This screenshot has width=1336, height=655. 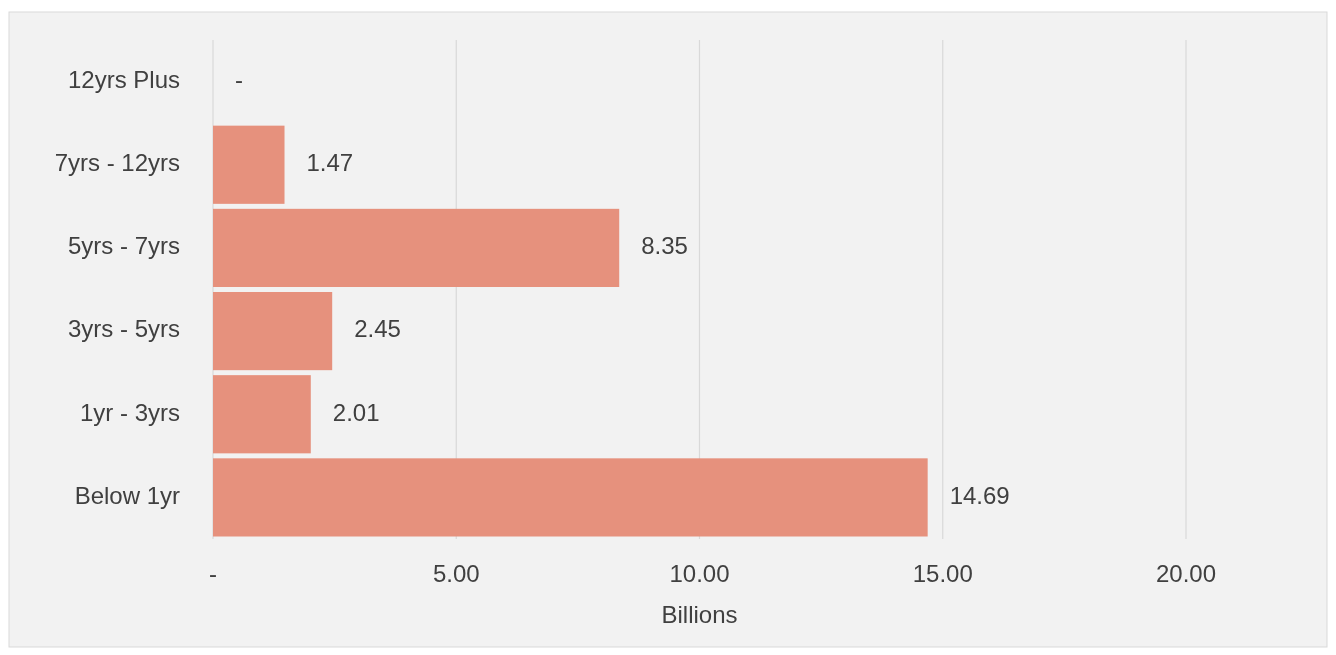 What do you see at coordinates (123, 246) in the screenshot?
I see `y-tick-label: 5yrs - 7yrs` at bounding box center [123, 246].